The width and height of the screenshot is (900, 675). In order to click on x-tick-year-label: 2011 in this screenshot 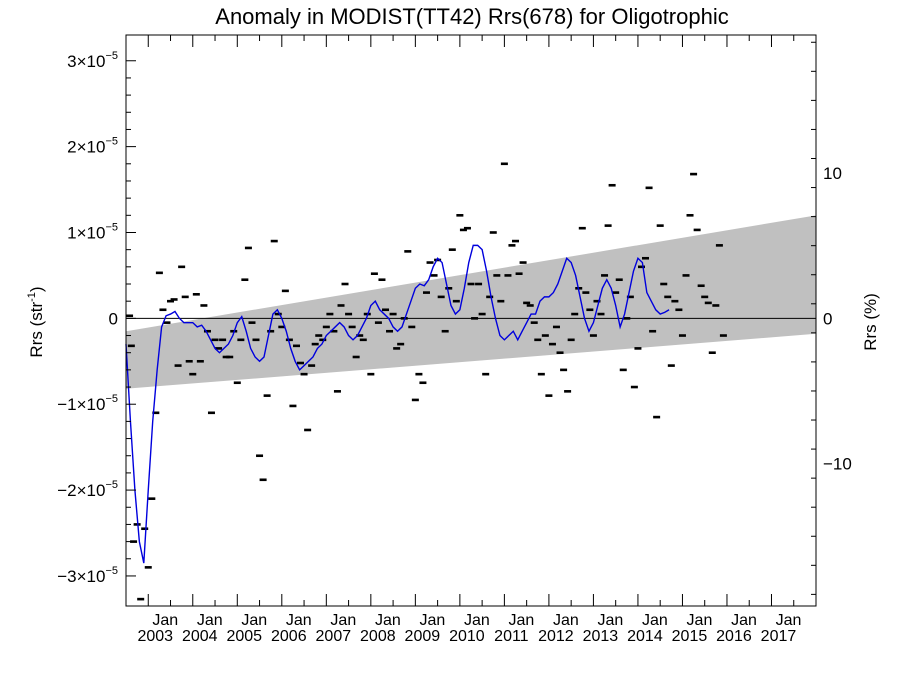, I will do `click(511, 636)`.